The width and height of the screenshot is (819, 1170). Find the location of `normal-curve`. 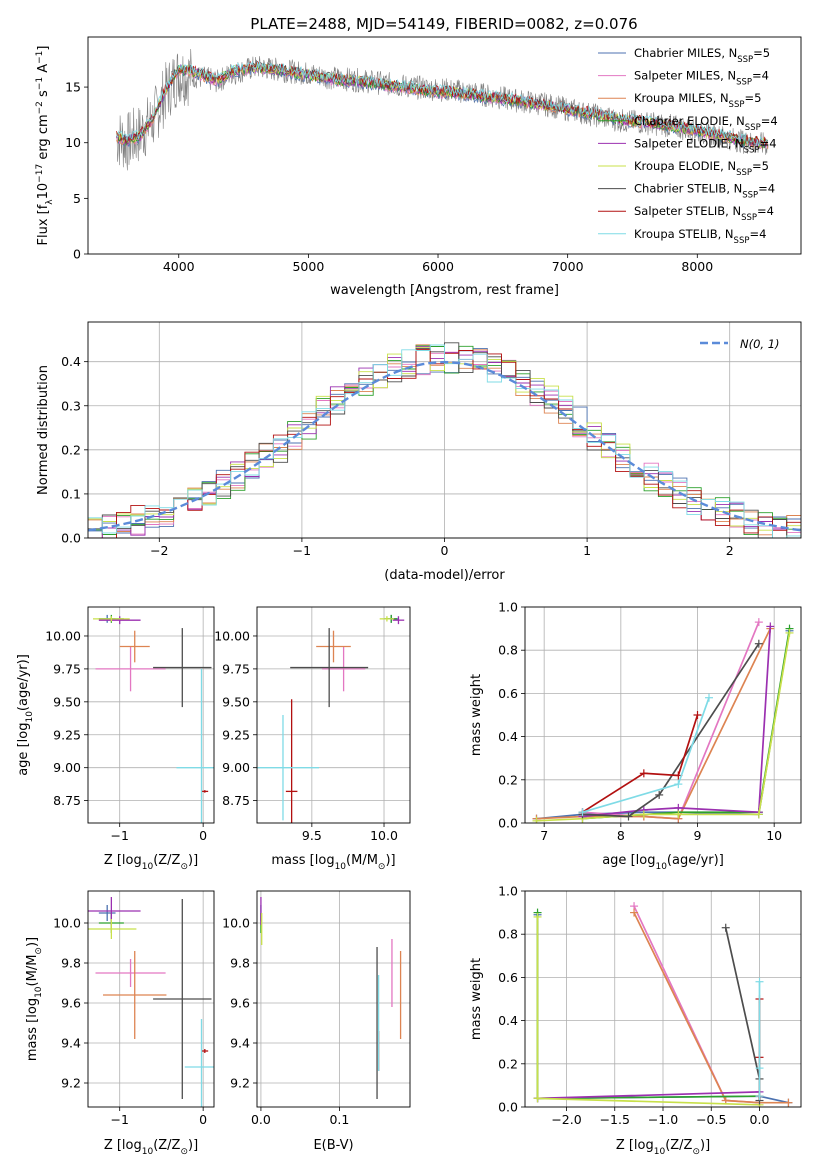

normal-curve is located at coordinates (444, 446).